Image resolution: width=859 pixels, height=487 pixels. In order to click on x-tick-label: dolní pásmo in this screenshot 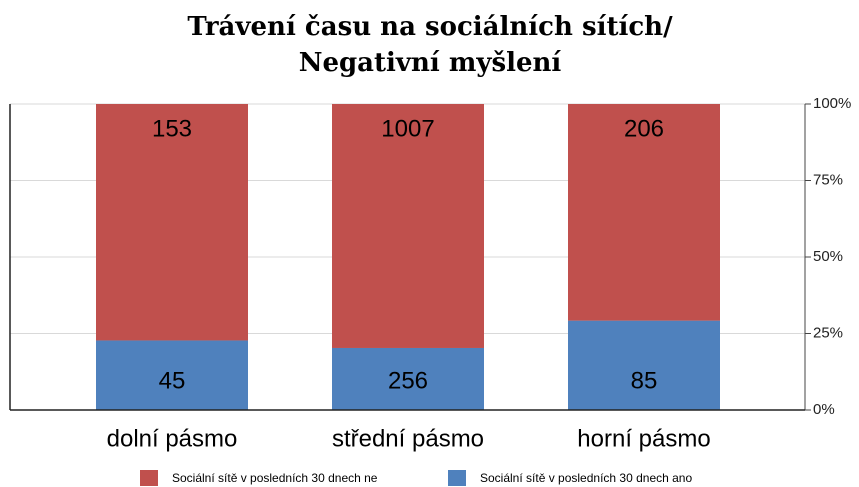, I will do `click(172, 438)`.